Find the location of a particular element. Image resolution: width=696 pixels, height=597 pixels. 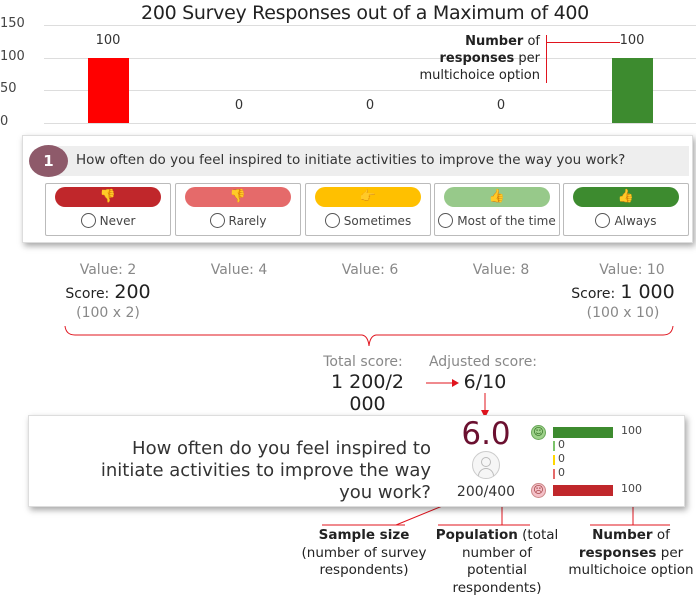

option-sometimes: 👉 Sometimes is located at coordinates (368, 209).